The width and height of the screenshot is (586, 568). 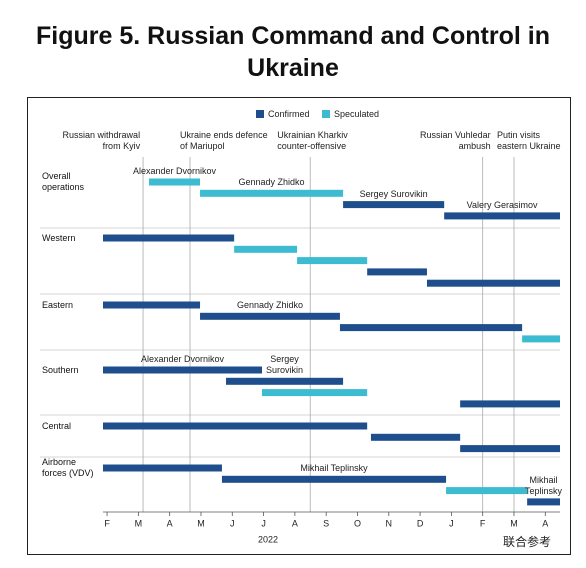 I want to click on watermark: 联合参考, so click(x=527, y=541).